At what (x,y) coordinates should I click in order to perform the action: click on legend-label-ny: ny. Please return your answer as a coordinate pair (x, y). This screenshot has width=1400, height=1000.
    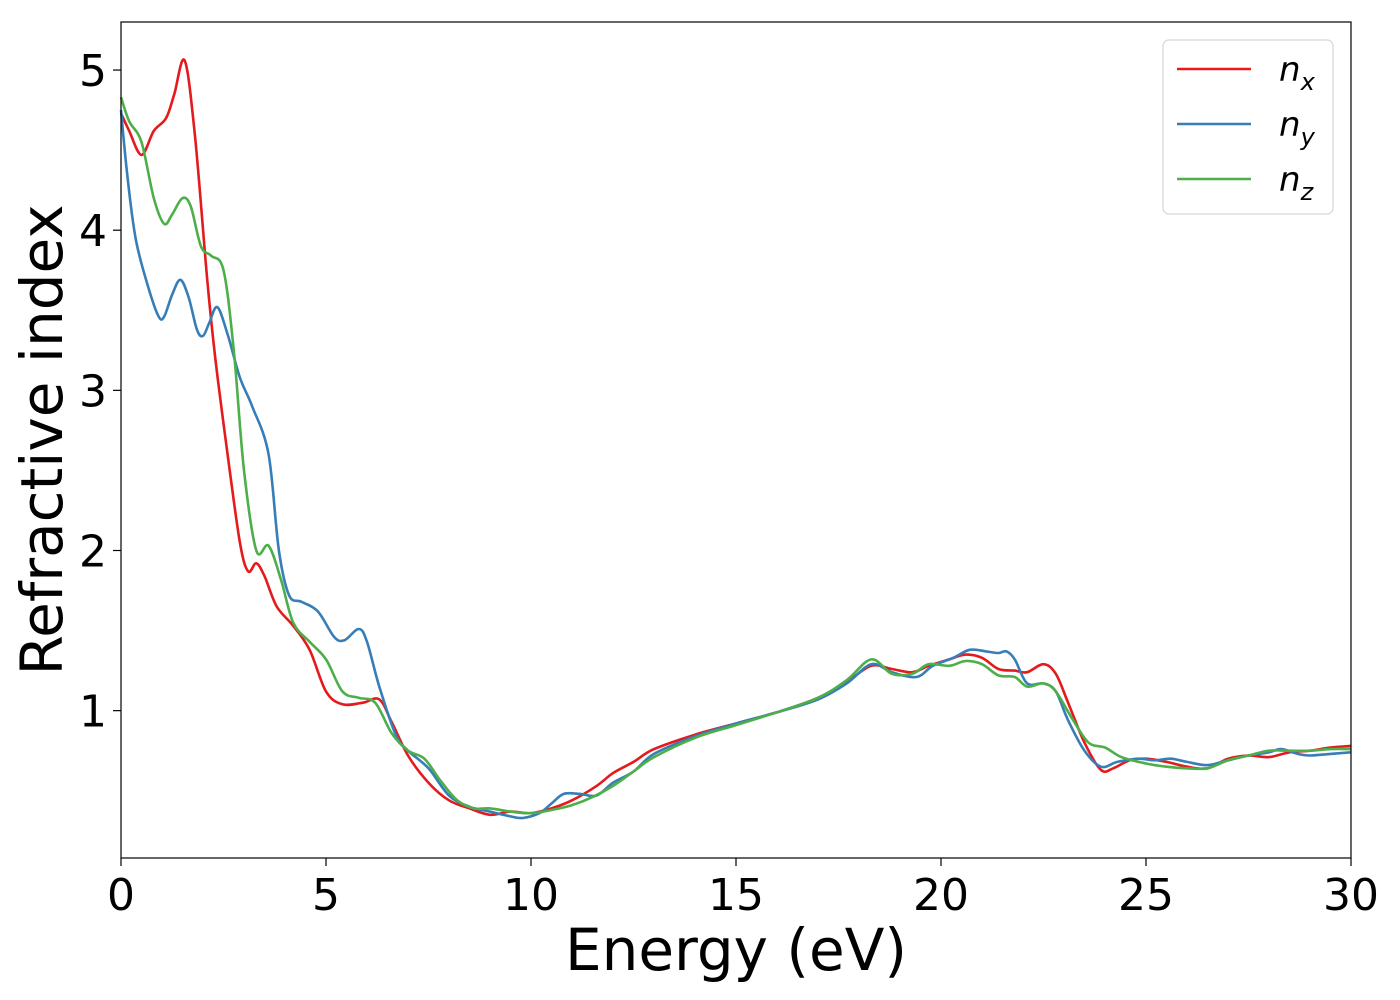
    Looking at the image, I should click on (1297, 128).